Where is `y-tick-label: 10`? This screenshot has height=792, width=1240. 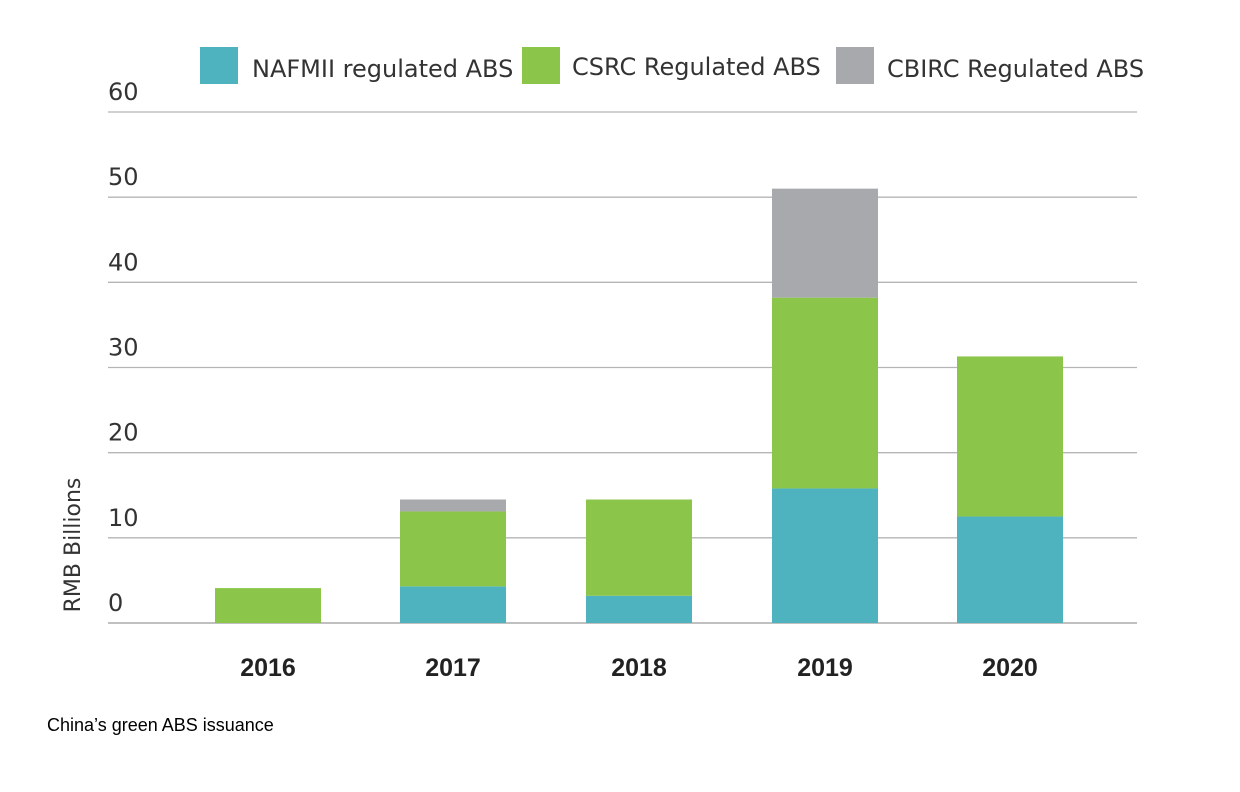
y-tick-label: 10 is located at coordinates (123, 518).